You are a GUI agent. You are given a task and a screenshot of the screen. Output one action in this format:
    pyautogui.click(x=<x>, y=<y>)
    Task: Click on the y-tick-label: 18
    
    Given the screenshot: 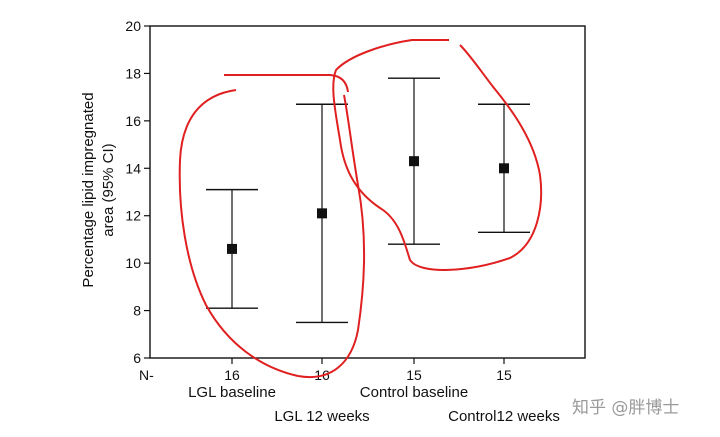 What is the action you would take?
    pyautogui.click(x=133, y=73)
    